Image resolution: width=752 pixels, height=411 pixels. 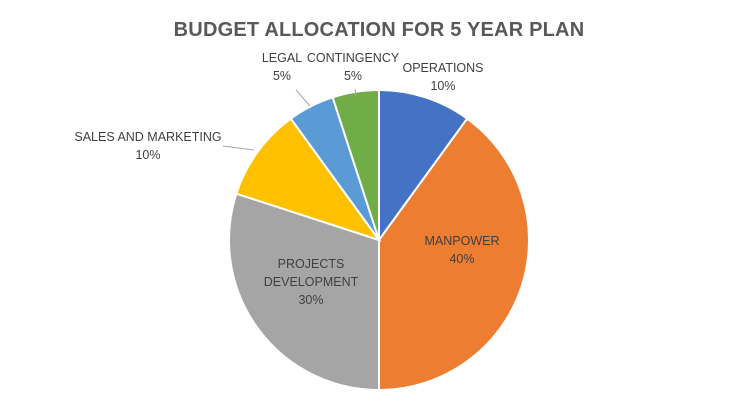 I want to click on pie-slice-operations, so click(x=423, y=166).